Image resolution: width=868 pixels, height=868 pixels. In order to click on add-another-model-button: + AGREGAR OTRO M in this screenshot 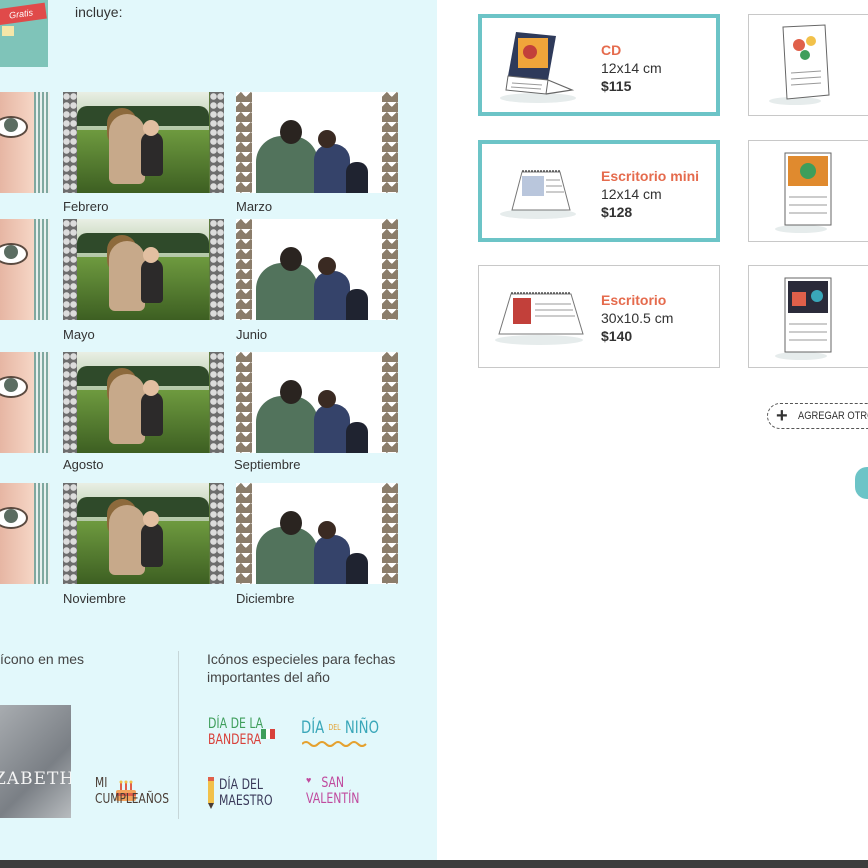, I will do `click(817, 416)`.